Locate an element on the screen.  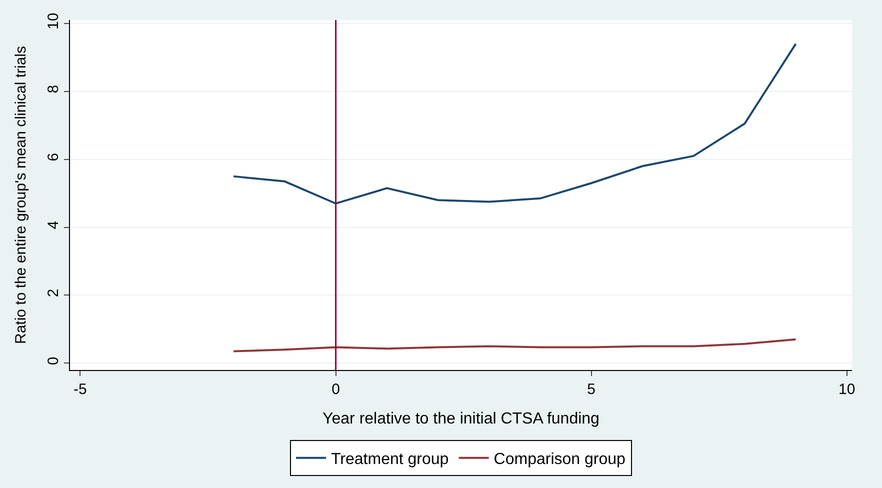
x-tick-label: 0 is located at coordinates (336, 389).